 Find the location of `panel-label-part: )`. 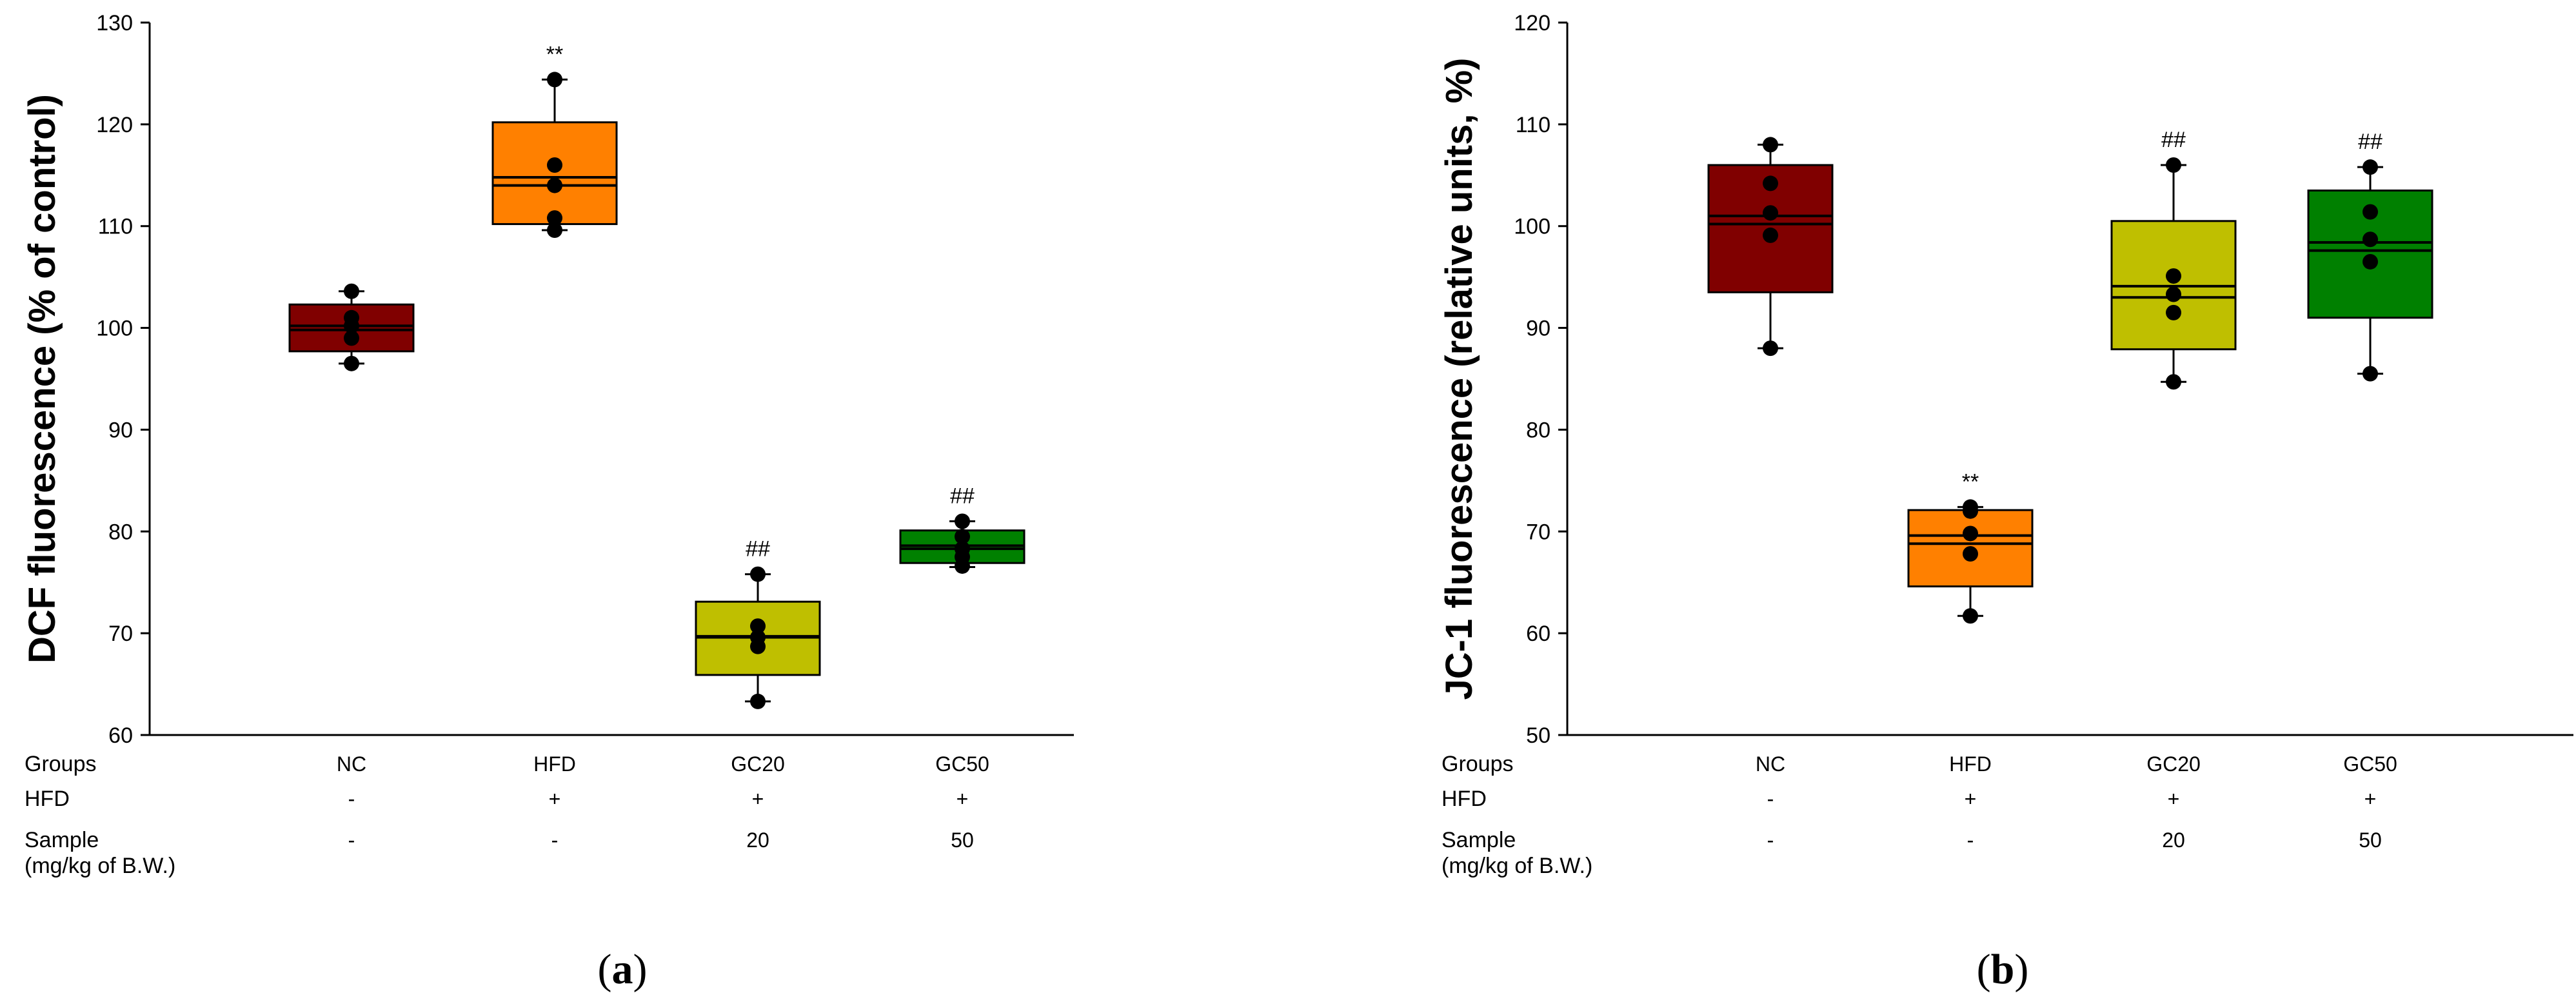

panel-label-part: ) is located at coordinates (640, 969).